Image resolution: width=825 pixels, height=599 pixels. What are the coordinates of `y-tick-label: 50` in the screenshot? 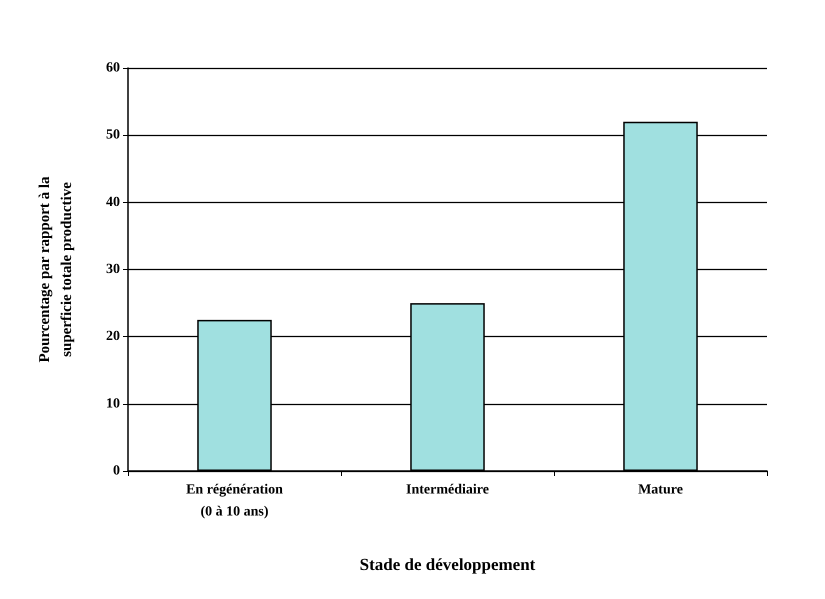 It's located at (113, 135).